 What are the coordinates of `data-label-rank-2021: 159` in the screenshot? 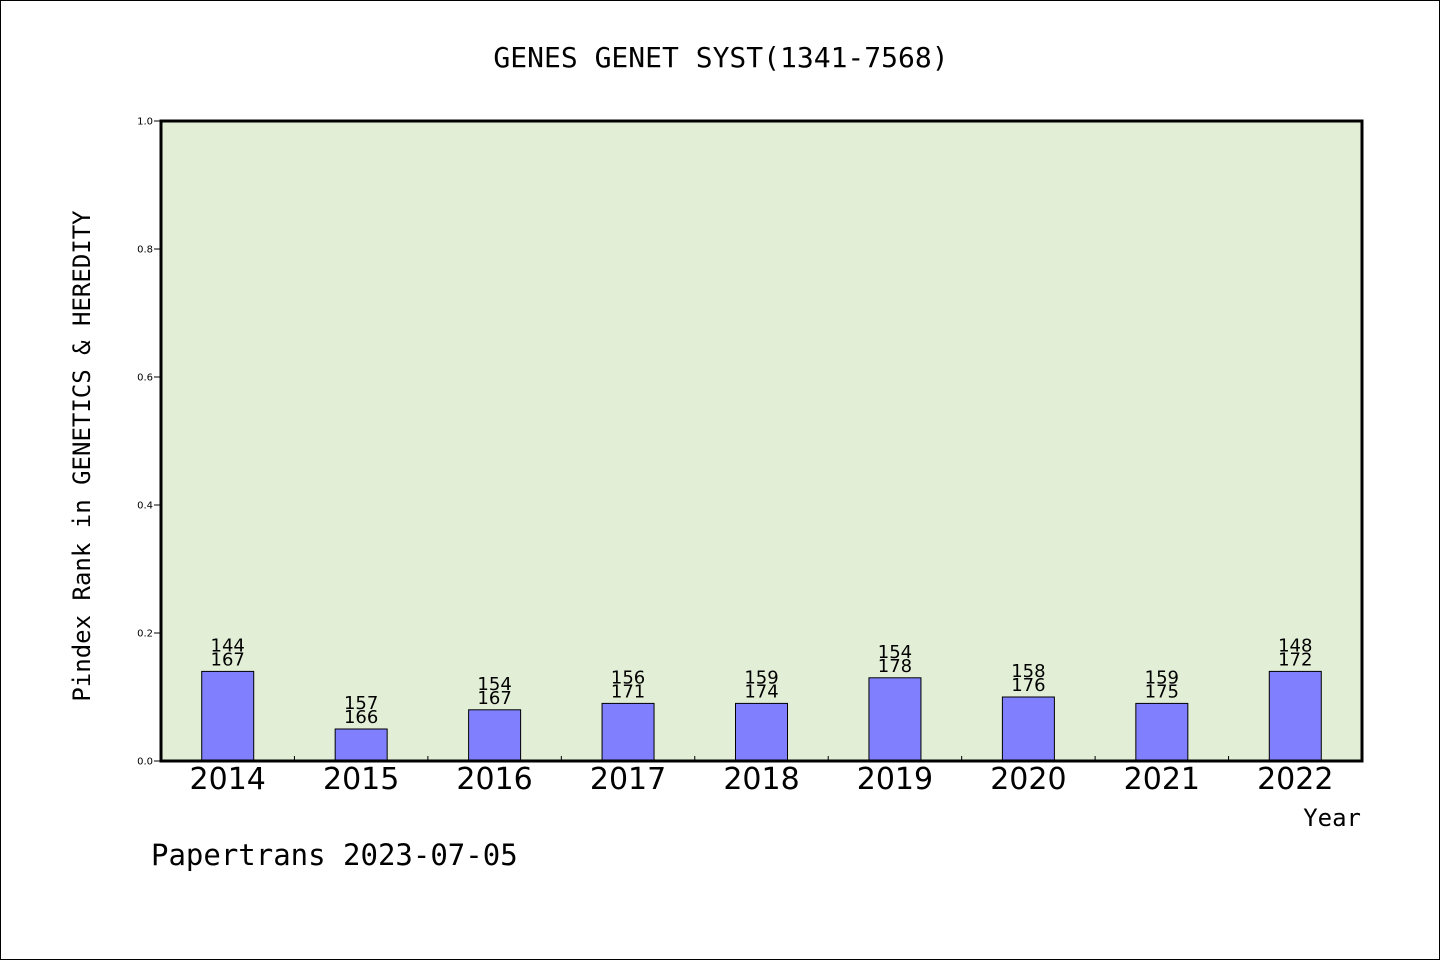 It's located at (1162, 677).